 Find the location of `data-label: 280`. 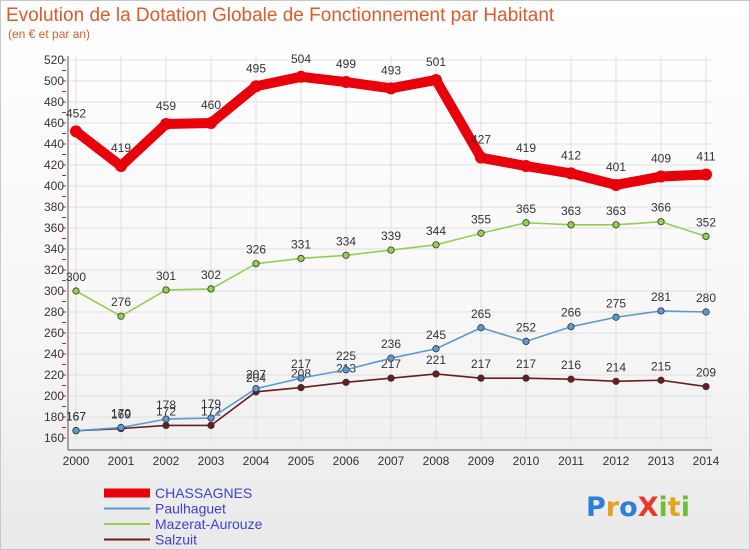

data-label: 280 is located at coordinates (706, 298).